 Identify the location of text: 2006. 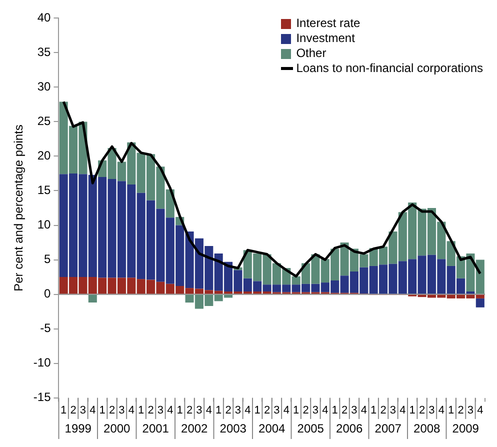
(350, 428).